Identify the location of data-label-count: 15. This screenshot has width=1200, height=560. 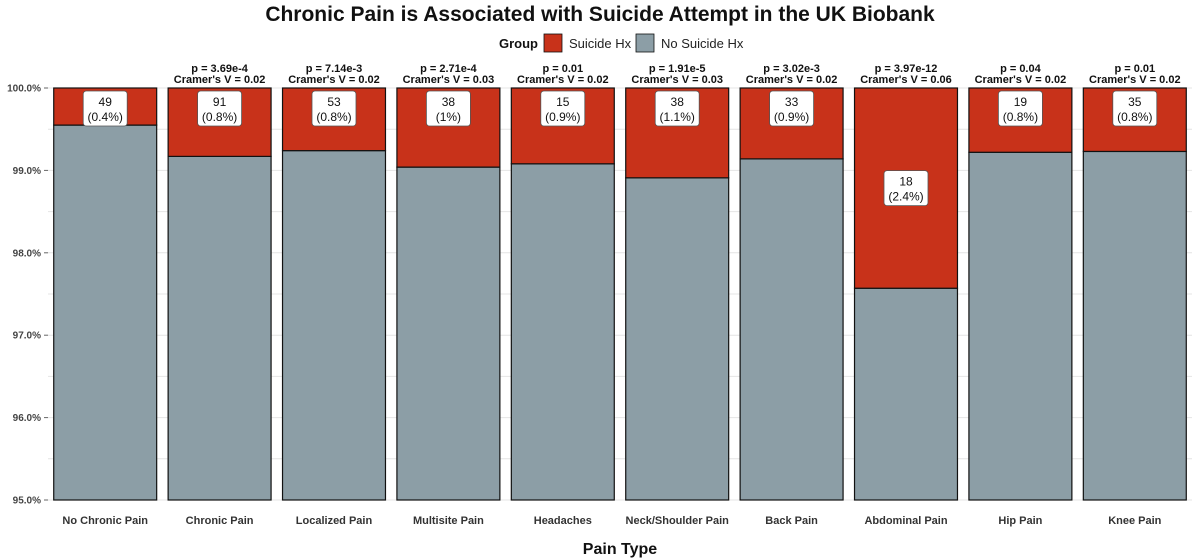
(563, 102).